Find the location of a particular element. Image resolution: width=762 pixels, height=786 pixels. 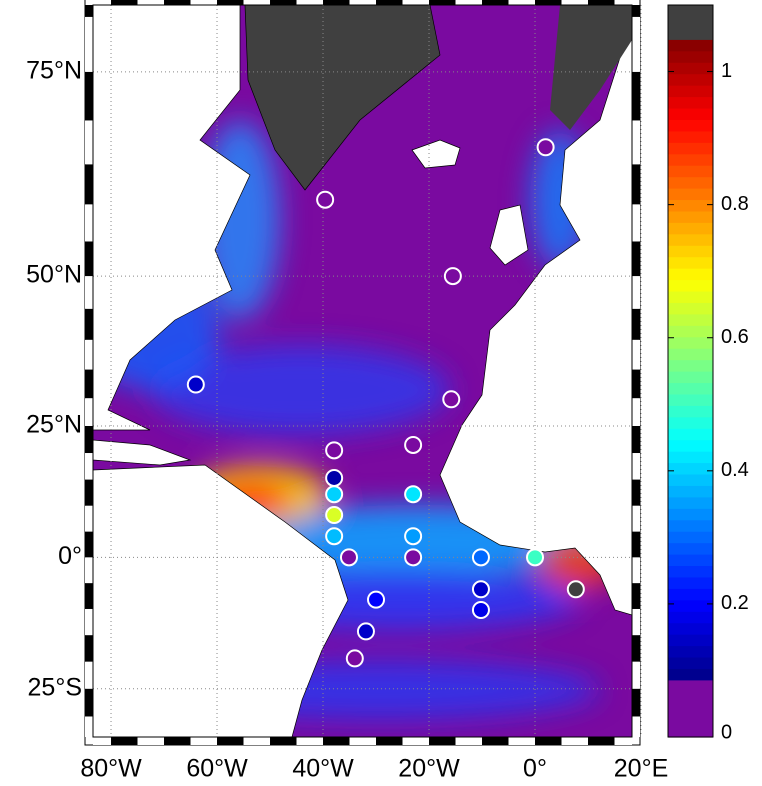

y-tick-label: 0° is located at coordinates (70, 556).